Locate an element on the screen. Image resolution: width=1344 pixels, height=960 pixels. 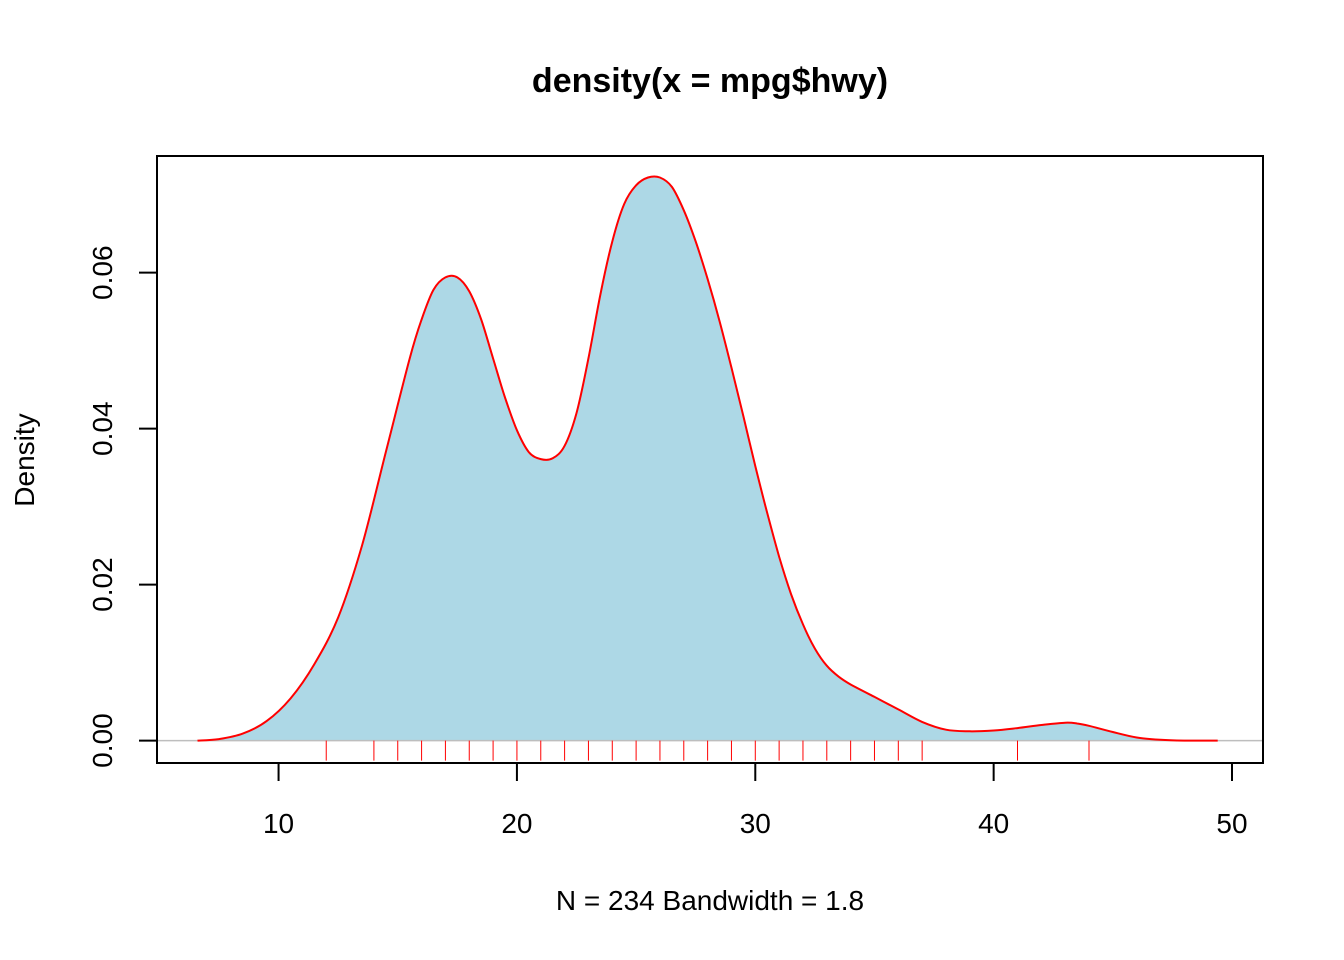
chart-title: density(x = mpg$hwy) is located at coordinates (710, 81).